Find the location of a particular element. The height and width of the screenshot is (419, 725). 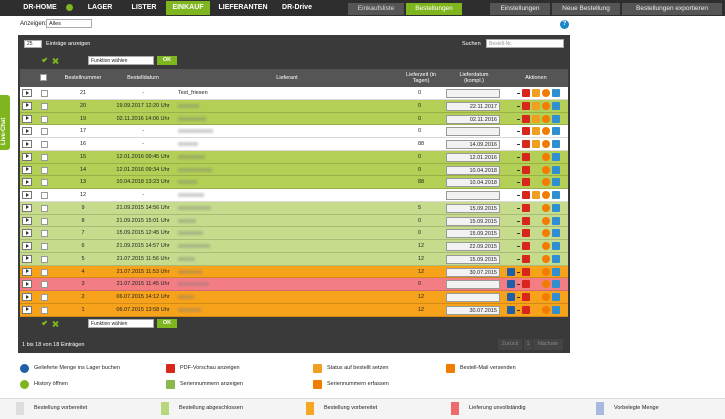

subnav-item: Einkaufsliste is located at coordinates (376, 9).